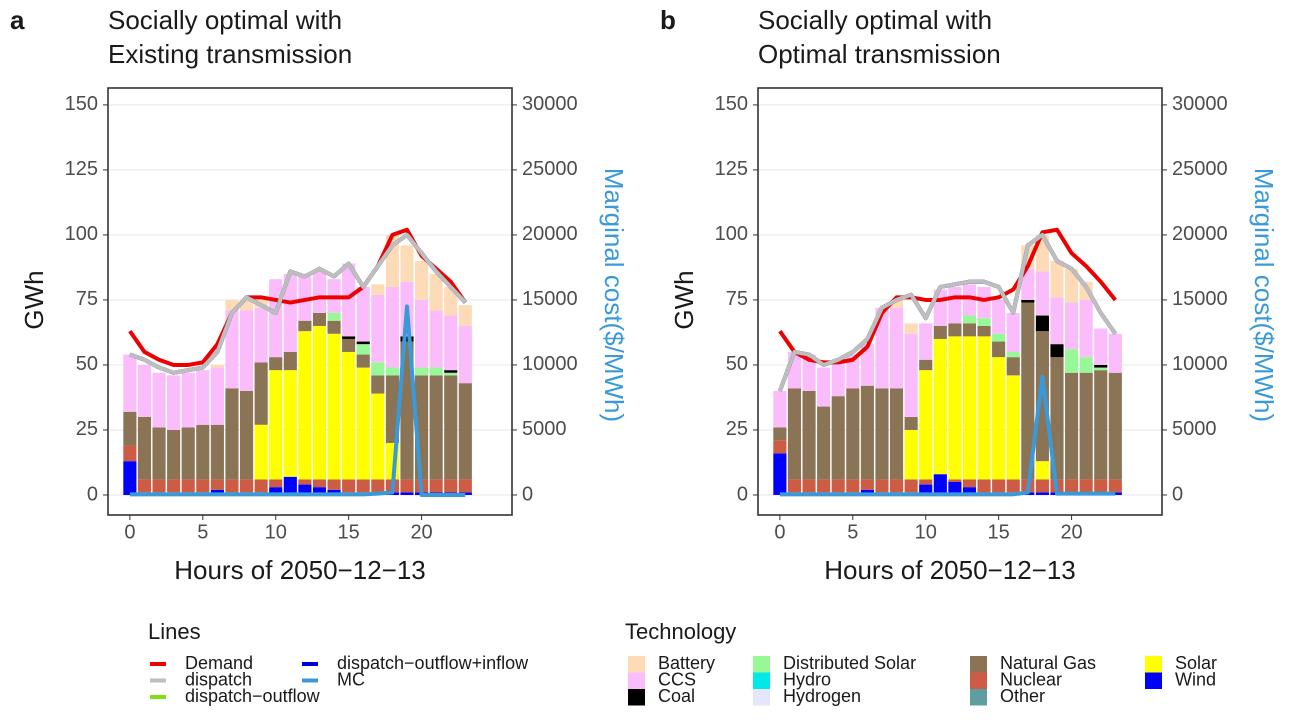  I want to click on legend-label: Hydro, so click(807, 679).